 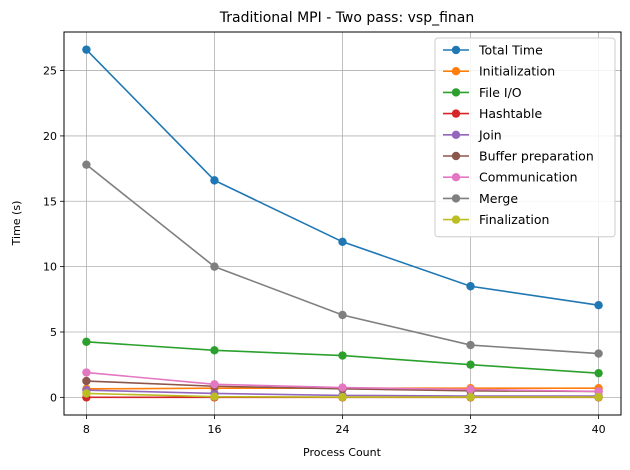 I want to click on legend-box, so click(x=525, y=137).